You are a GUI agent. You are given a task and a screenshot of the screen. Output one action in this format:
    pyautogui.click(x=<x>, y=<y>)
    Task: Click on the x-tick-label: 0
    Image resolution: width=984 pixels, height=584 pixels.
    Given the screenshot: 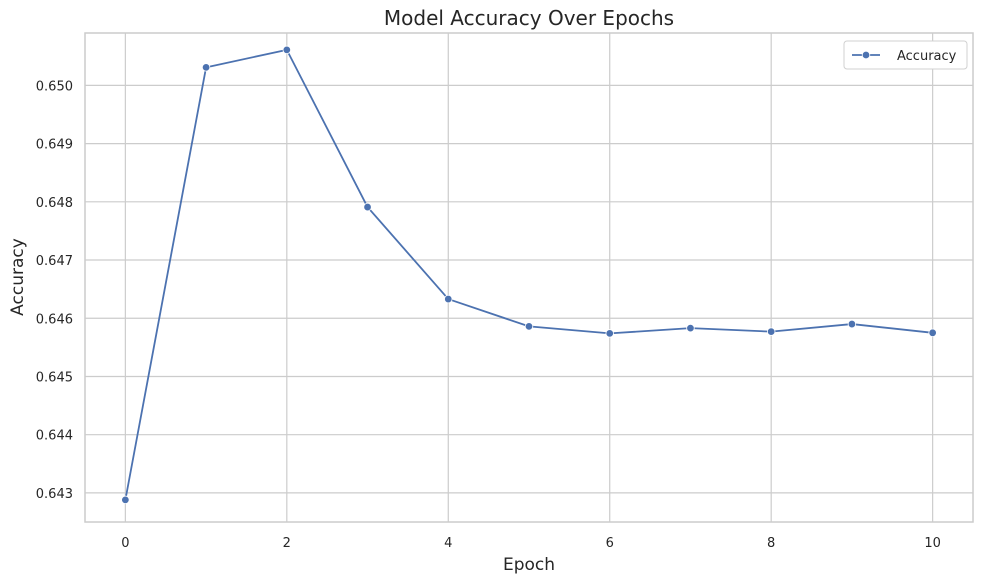 What is the action you would take?
    pyautogui.click(x=125, y=543)
    